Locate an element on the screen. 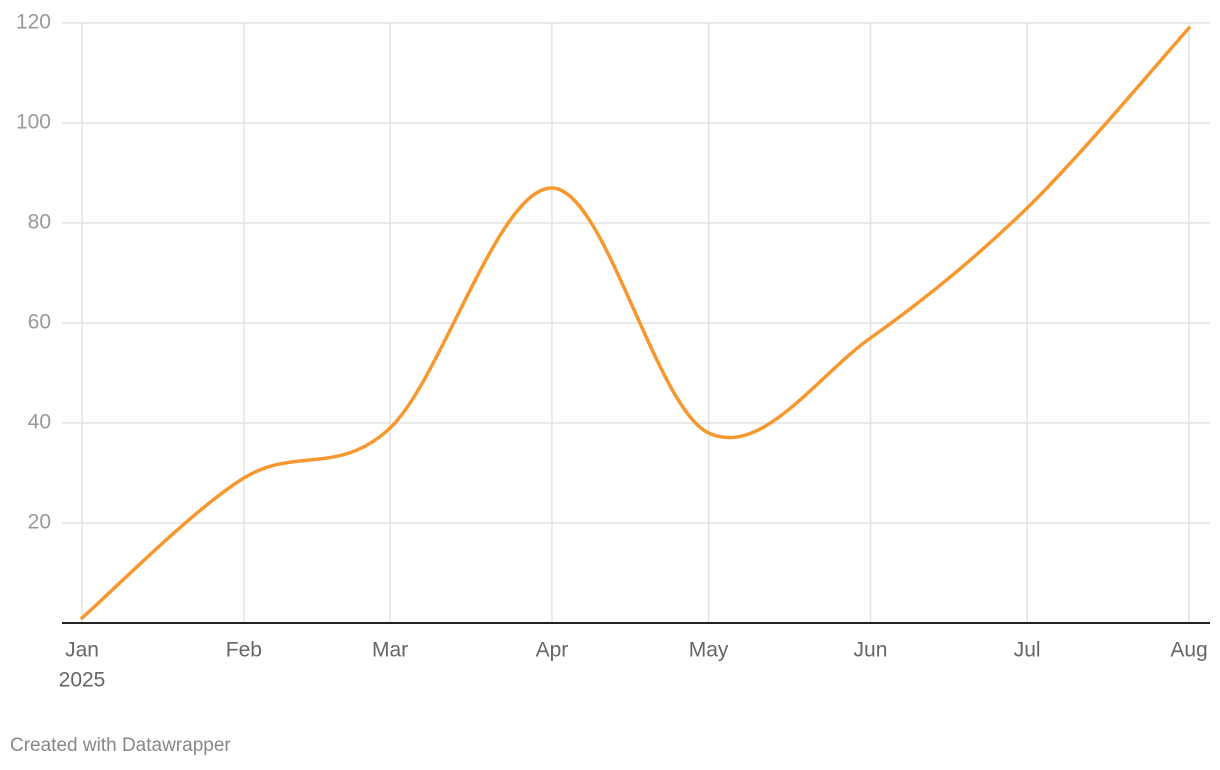 The height and width of the screenshot is (770, 1220). x-tick-label: Mar is located at coordinates (390, 650).